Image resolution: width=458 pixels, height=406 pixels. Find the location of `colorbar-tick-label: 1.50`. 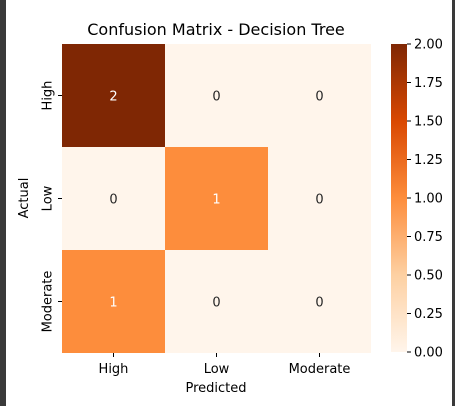

colorbar-tick-label: 1.50 is located at coordinates (428, 122).